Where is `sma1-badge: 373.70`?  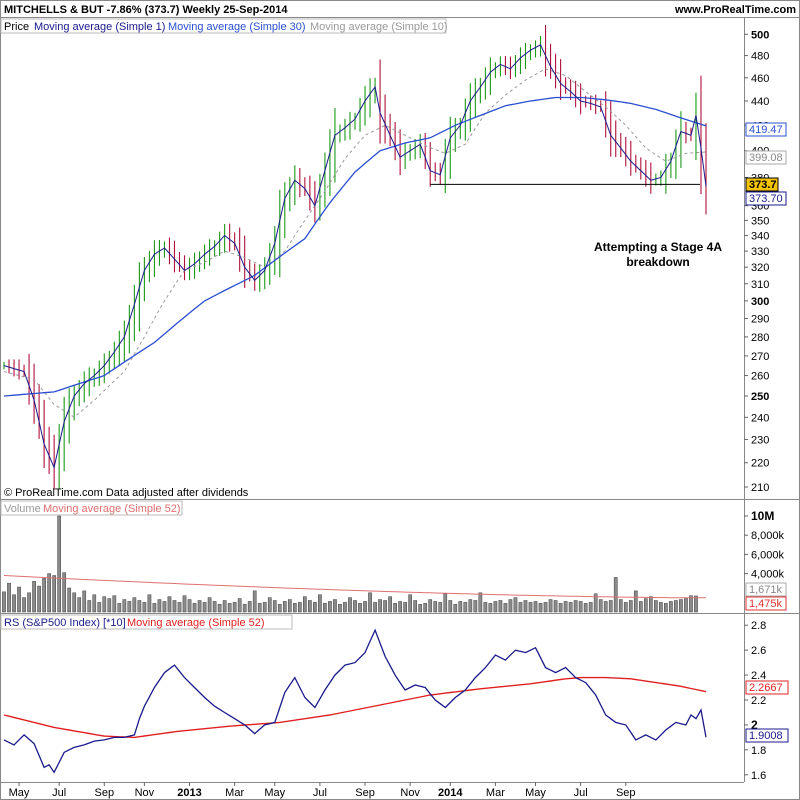 sma1-badge: 373.70 is located at coordinates (766, 199).